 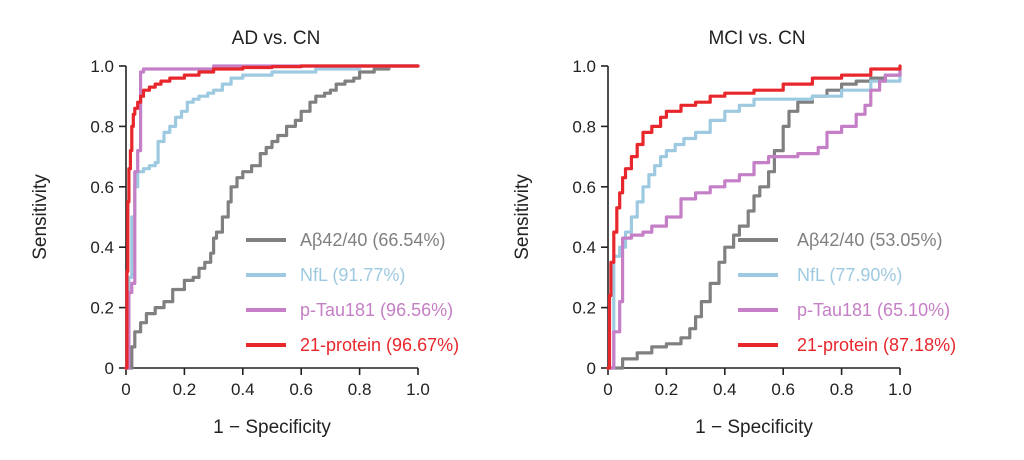 I want to click on legend-label: 21-protein (96.67%), so click(x=379, y=345).